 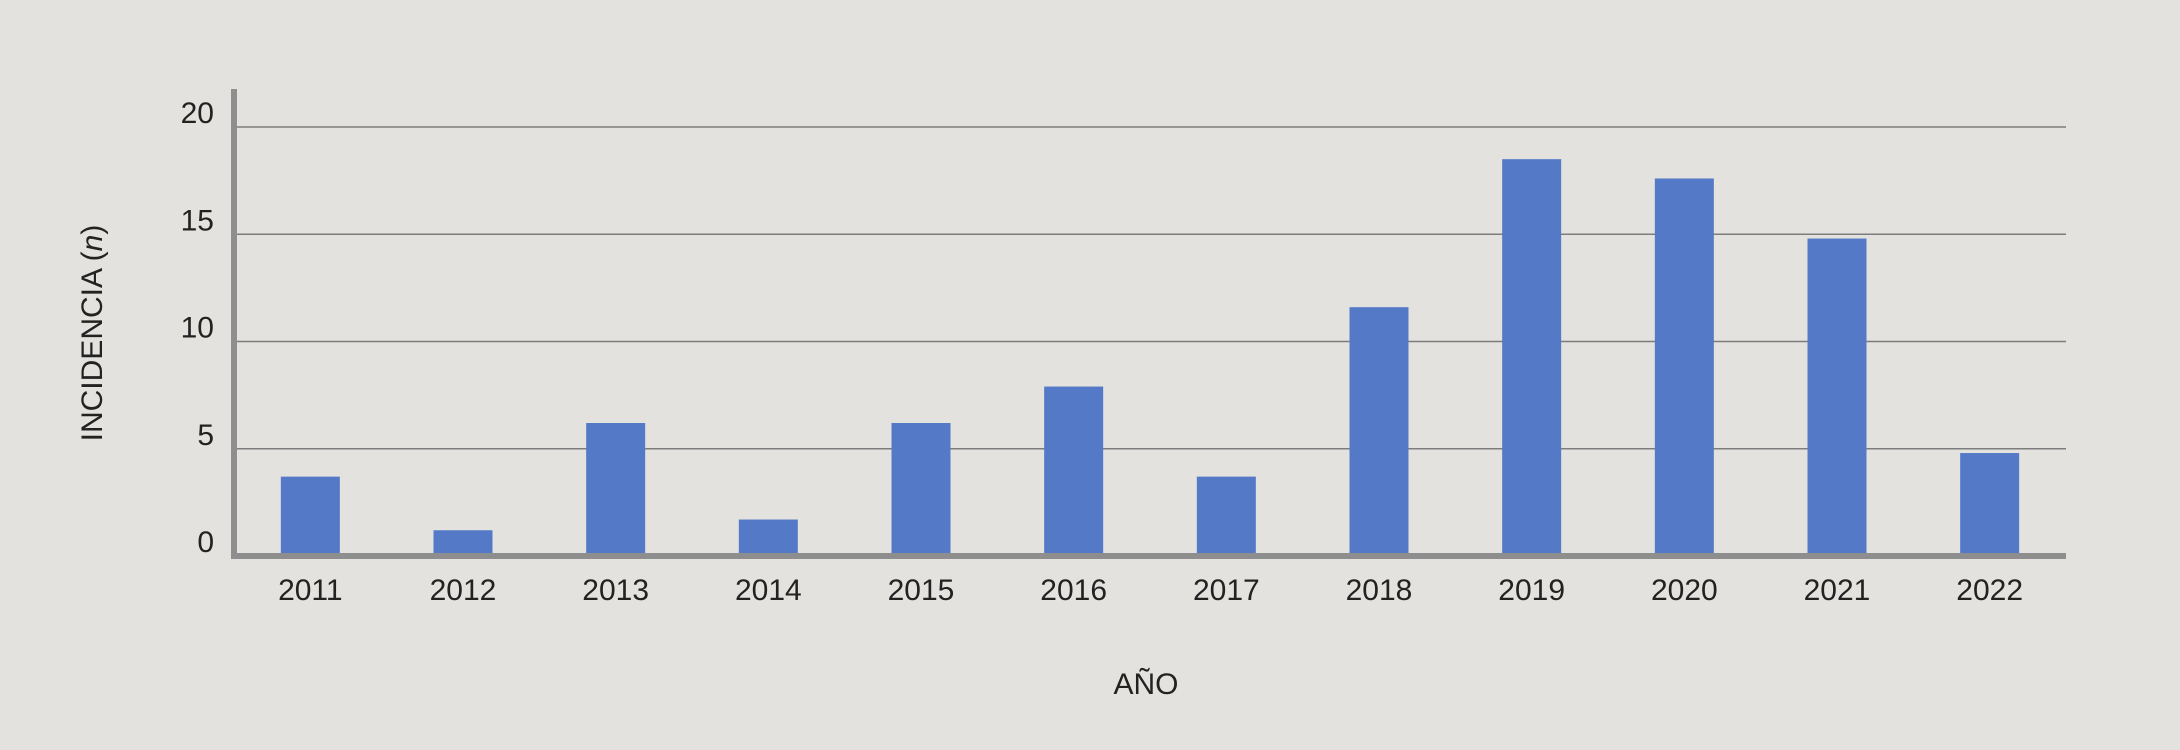 What do you see at coordinates (616, 489) in the screenshot?
I see `bar-2013` at bounding box center [616, 489].